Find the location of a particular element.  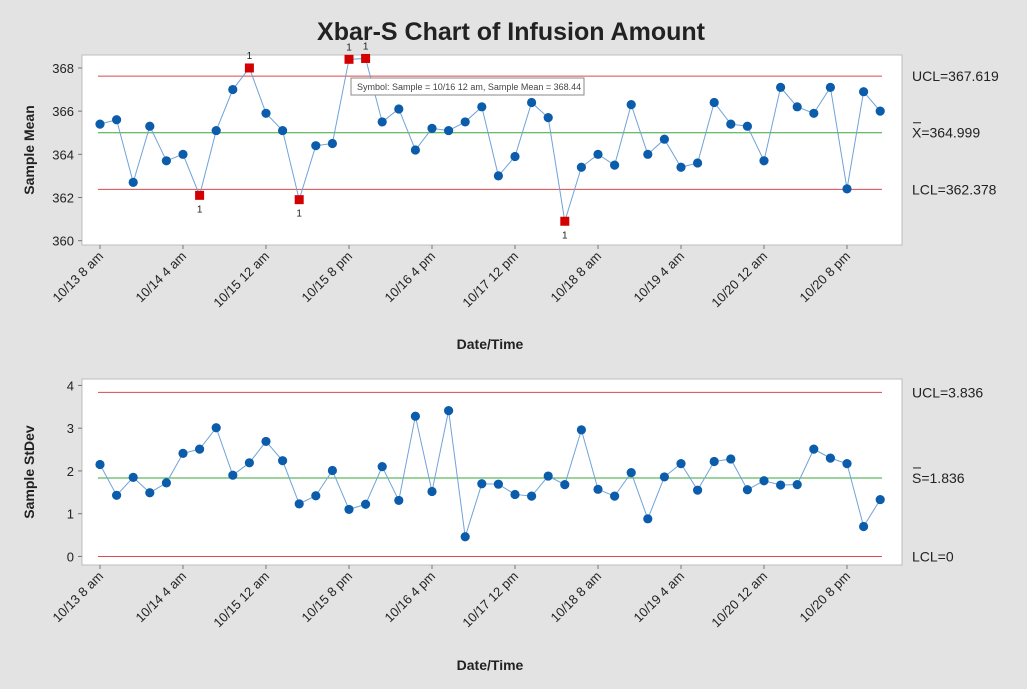

s-y-tick-label: 2 is located at coordinates (70, 471).